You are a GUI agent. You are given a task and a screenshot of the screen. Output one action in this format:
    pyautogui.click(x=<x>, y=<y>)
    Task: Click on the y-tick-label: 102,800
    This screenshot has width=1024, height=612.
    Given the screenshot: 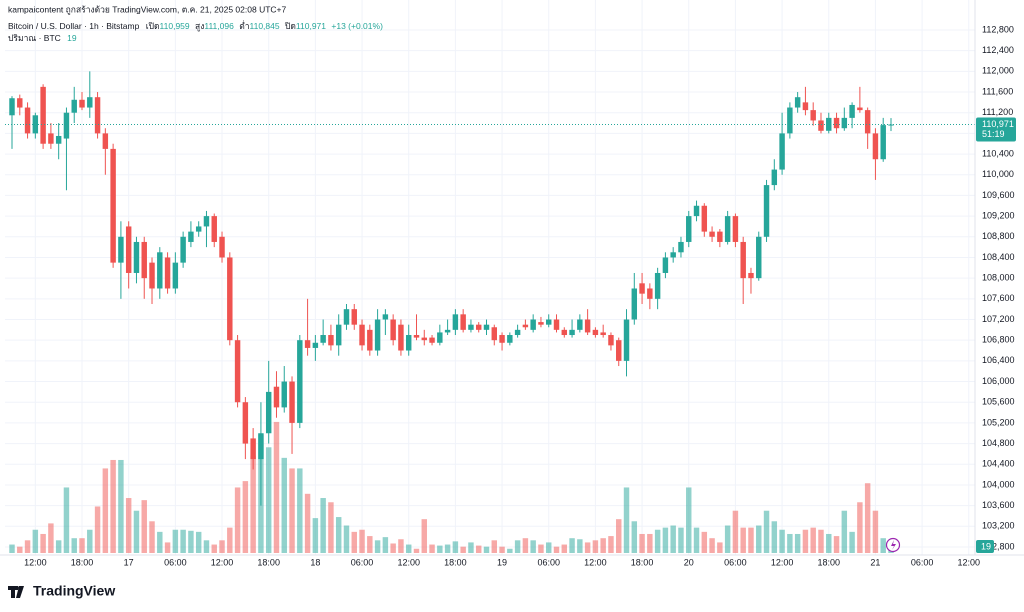 What is the action you would take?
    pyautogui.click(x=998, y=546)
    